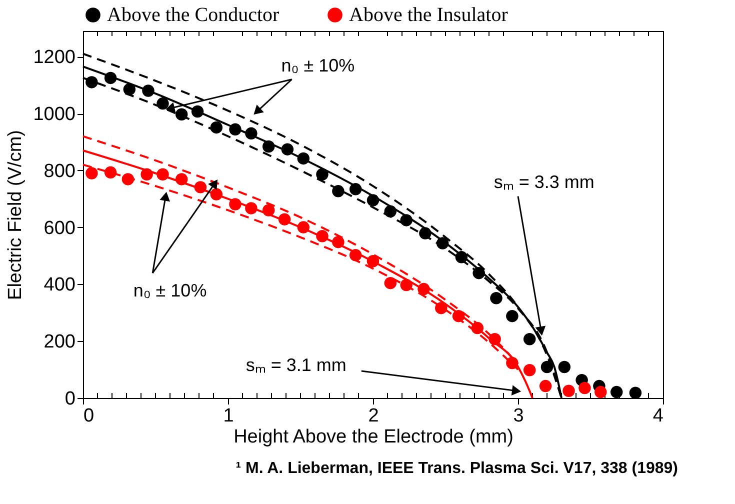  Describe the element at coordinates (70, 399) in the screenshot. I see `y-tick-label: 0` at that location.